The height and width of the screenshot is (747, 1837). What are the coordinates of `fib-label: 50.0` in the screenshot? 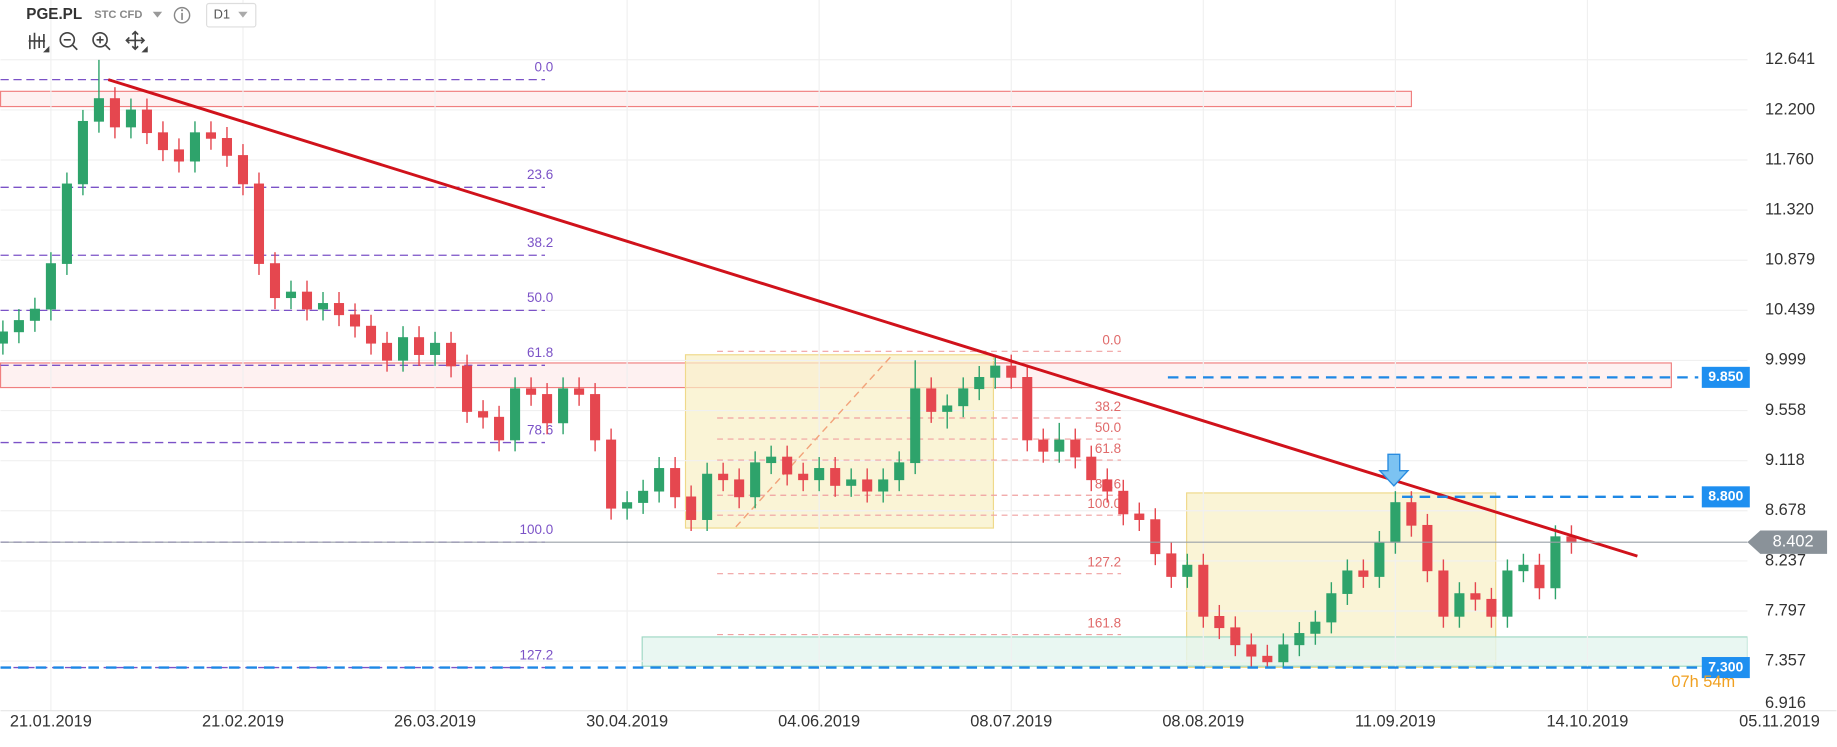 It's located at (1108, 427).